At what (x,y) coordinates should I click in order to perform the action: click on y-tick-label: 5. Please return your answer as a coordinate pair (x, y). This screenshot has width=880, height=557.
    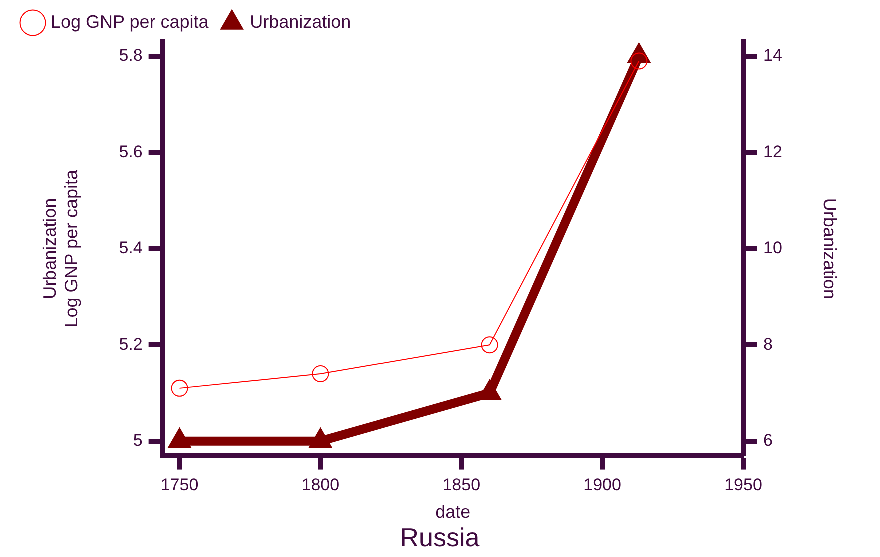
    Looking at the image, I should click on (138, 440).